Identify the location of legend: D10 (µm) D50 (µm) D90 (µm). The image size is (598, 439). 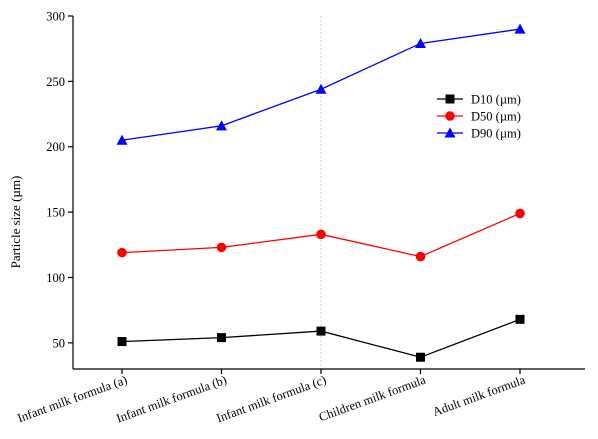
(479, 117).